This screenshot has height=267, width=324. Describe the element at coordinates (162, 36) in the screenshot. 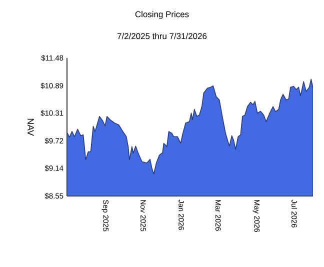

I see `chart-subtitle: 7/2/2025 thru 7/31/2026` at that location.